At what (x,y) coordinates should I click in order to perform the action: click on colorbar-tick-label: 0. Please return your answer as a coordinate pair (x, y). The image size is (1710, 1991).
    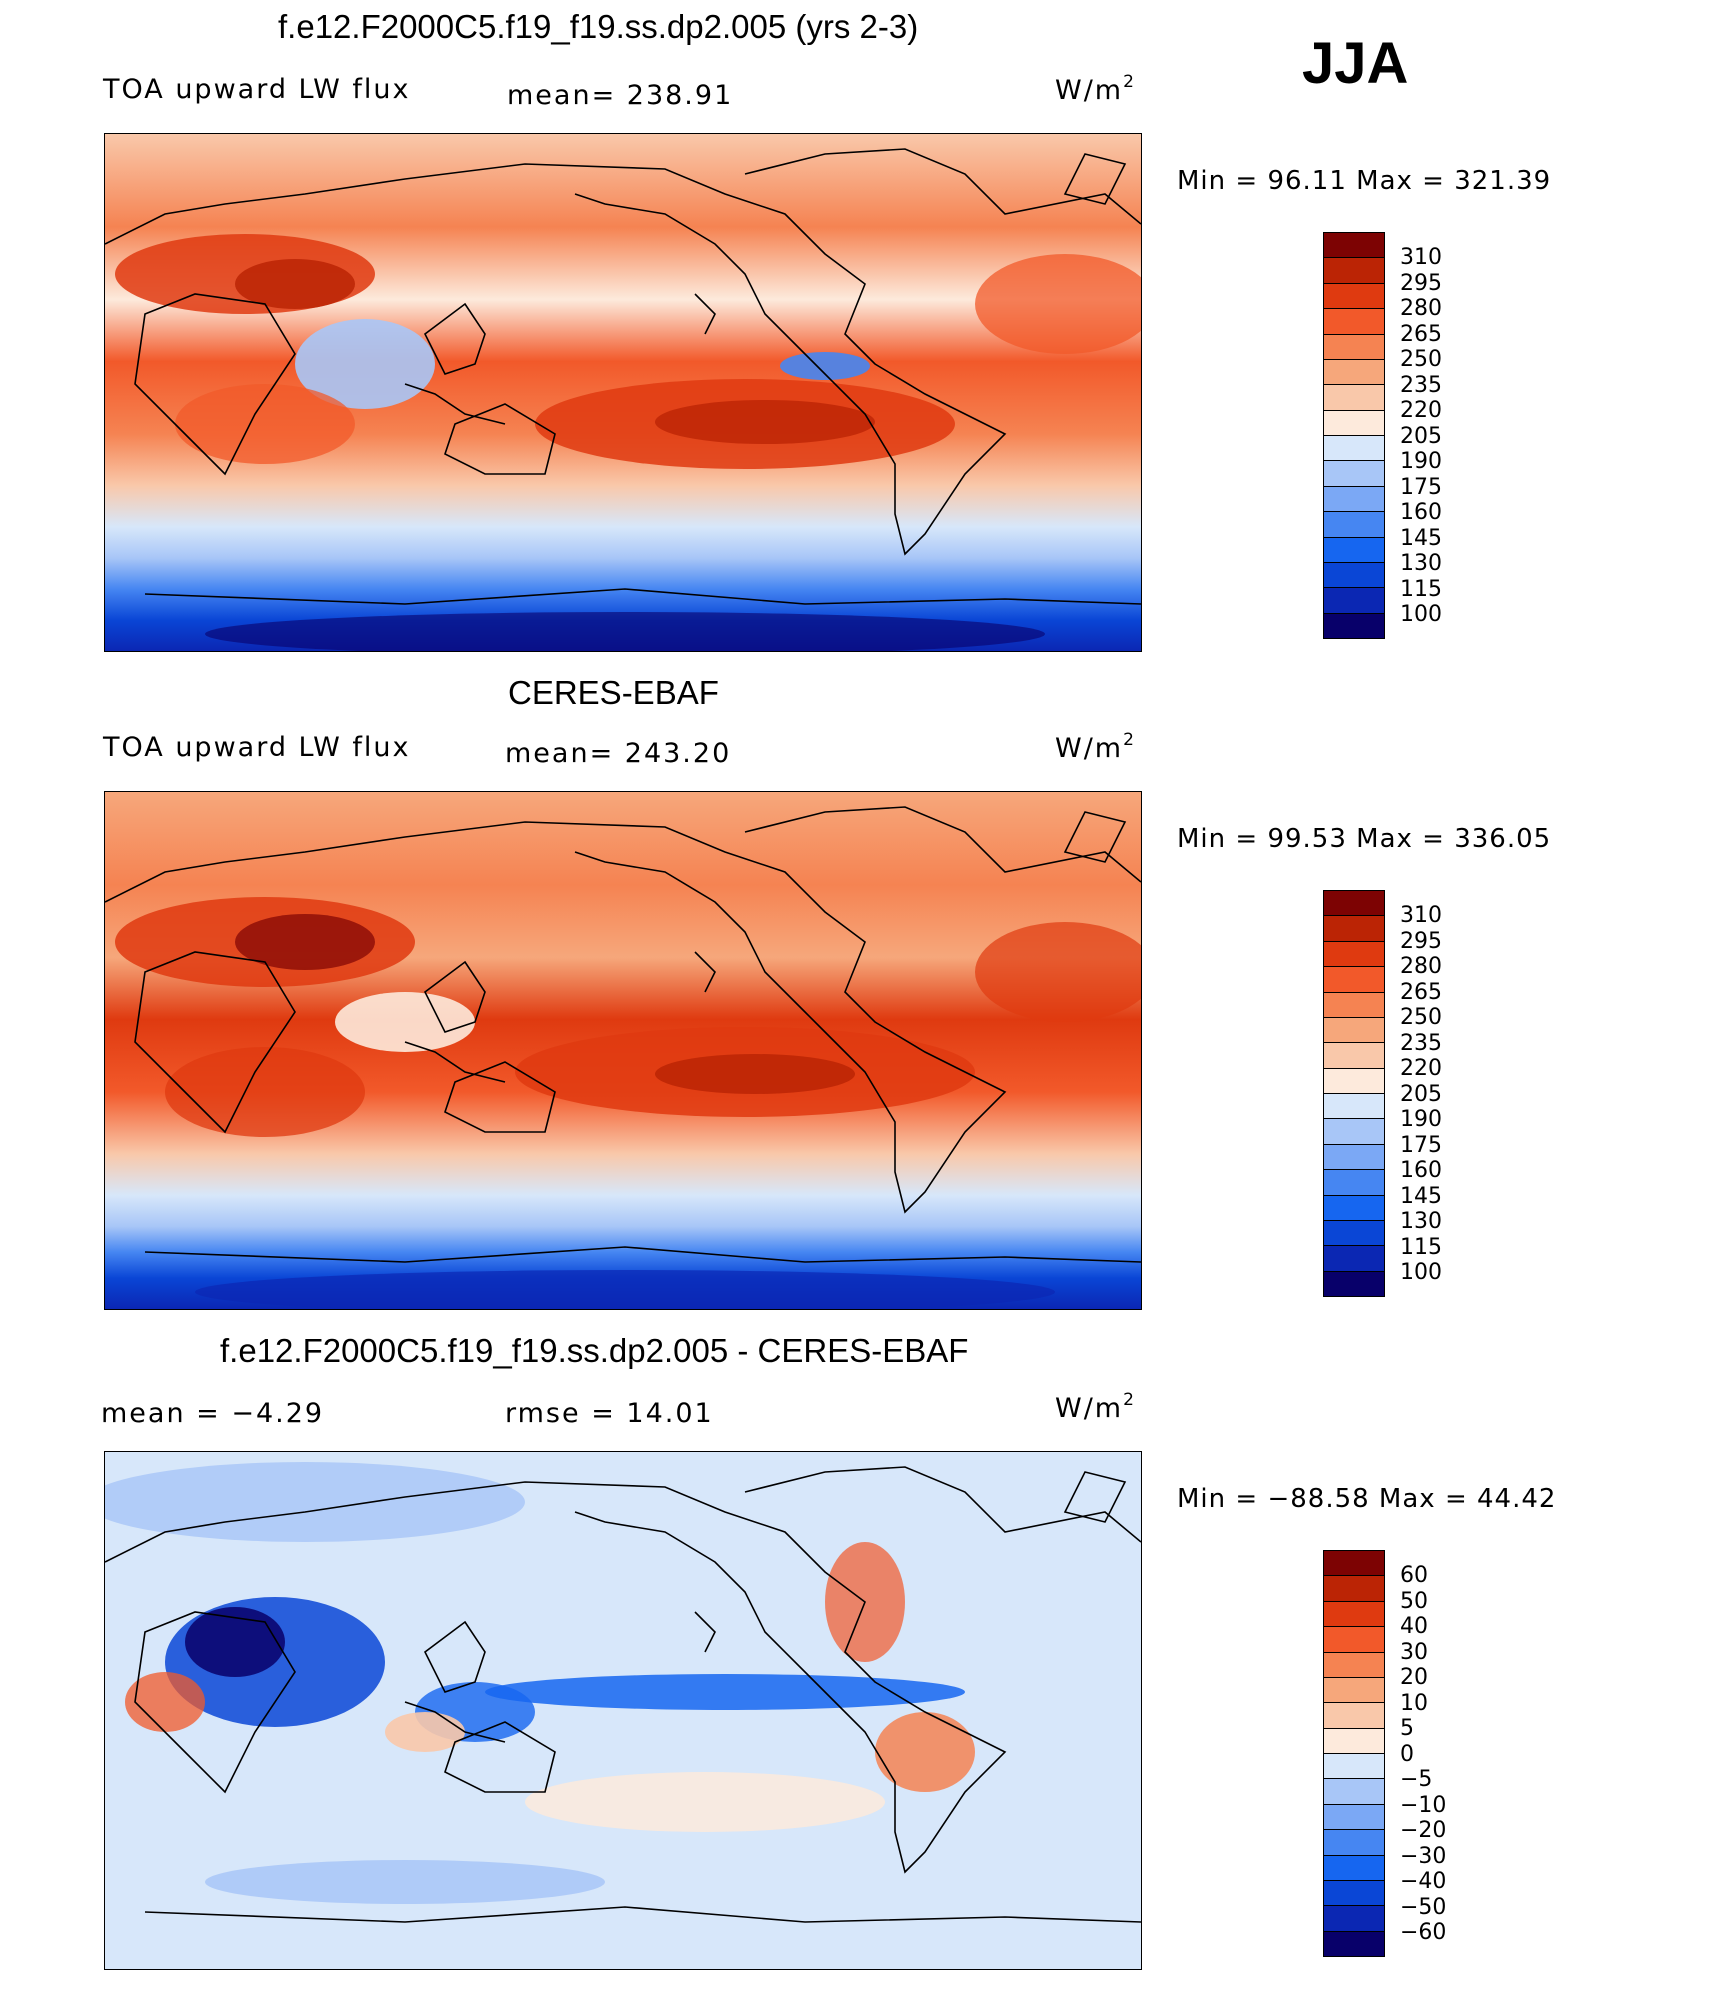
    Looking at the image, I should click on (1407, 1754).